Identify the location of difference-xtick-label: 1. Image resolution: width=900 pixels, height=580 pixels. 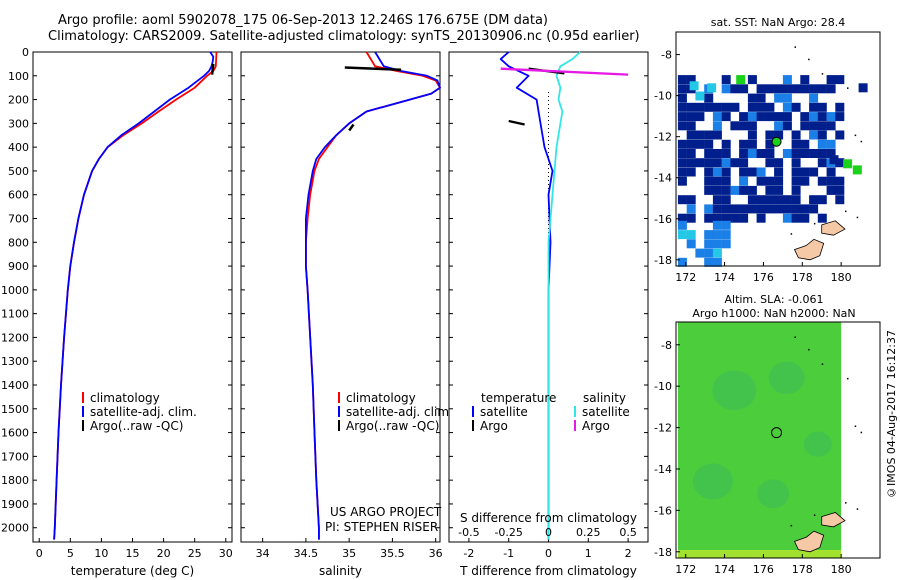
(588, 553).